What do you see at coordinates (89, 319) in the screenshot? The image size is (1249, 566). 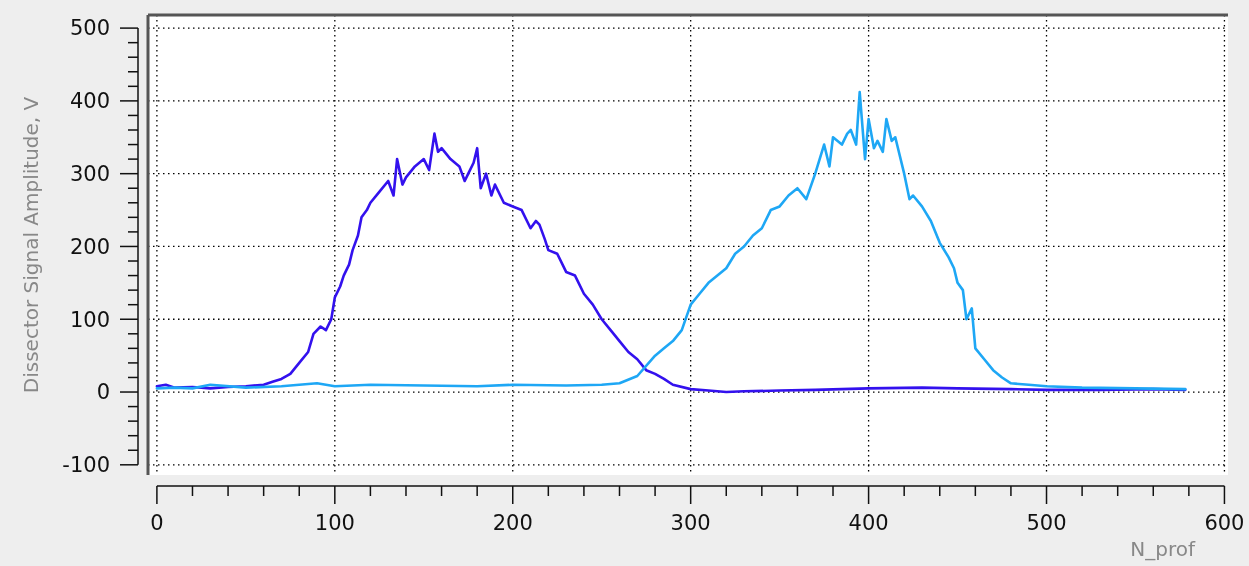 I see `y-tick-label: 100` at bounding box center [89, 319].